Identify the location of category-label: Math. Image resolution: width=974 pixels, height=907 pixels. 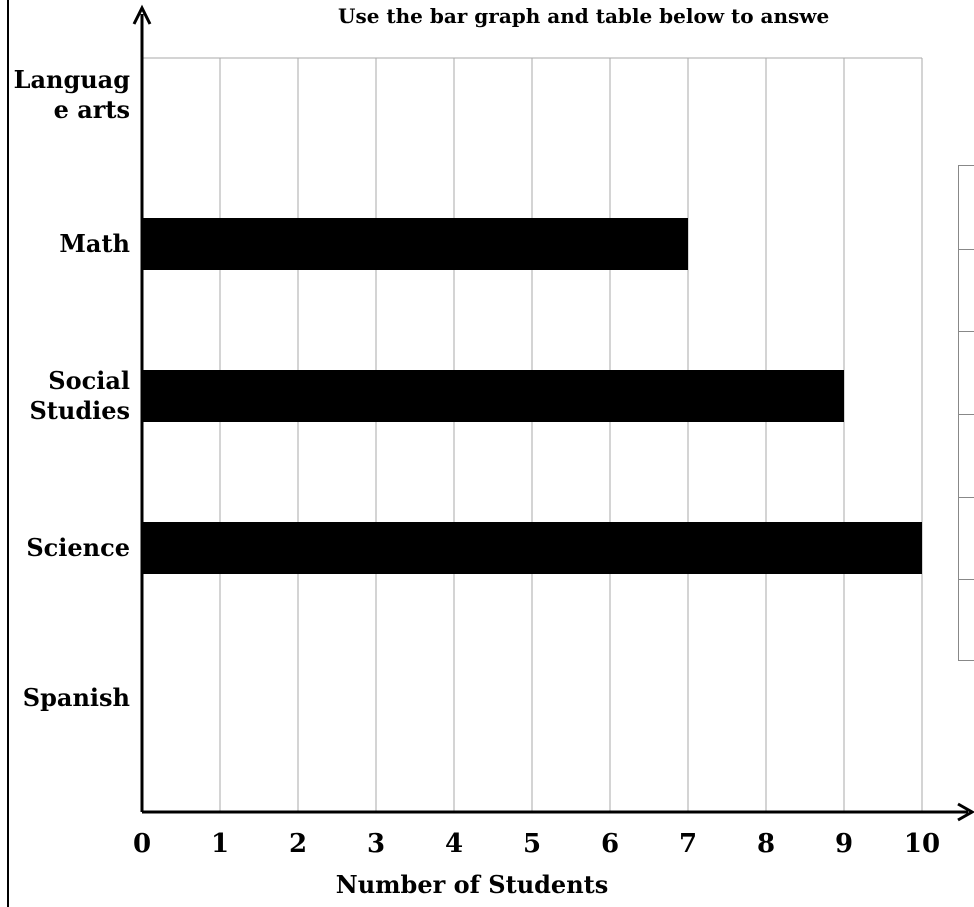
(94, 243).